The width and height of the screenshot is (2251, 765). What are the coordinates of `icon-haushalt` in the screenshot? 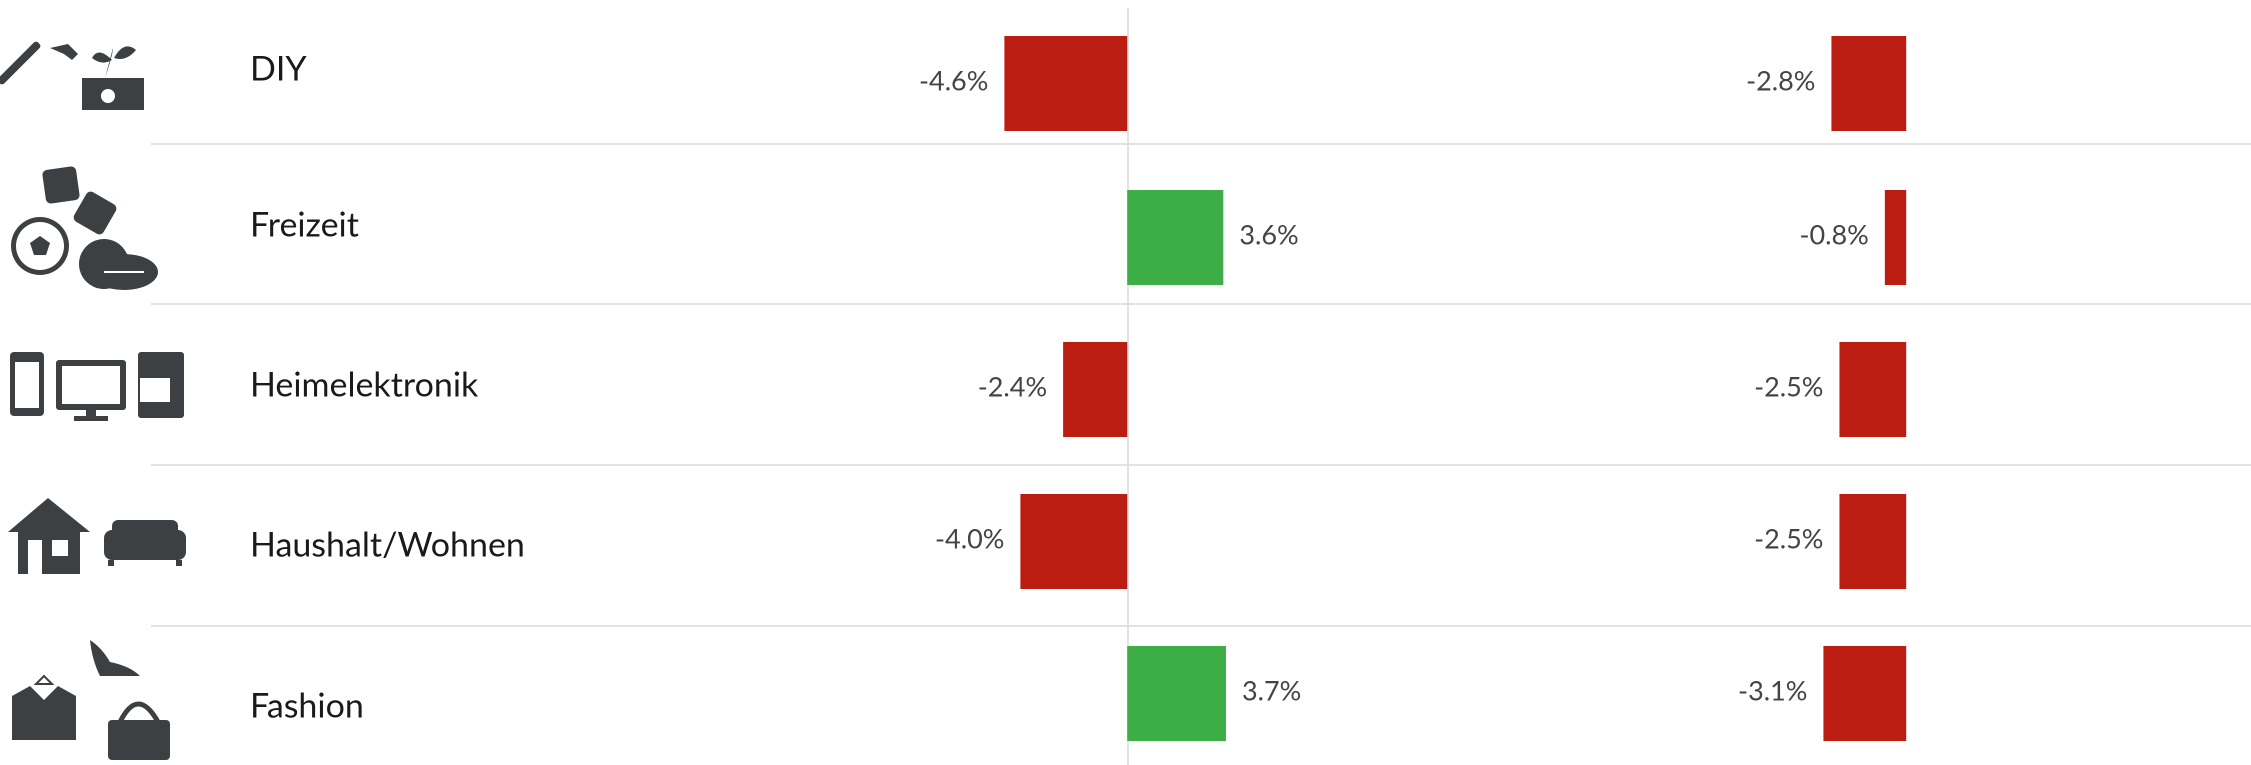 It's located at (97, 536).